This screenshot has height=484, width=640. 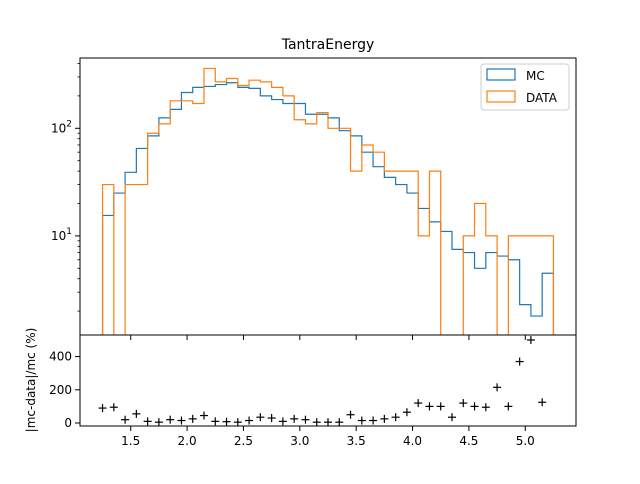 I want to click on ratio-axes-frame, so click(x=328, y=380).